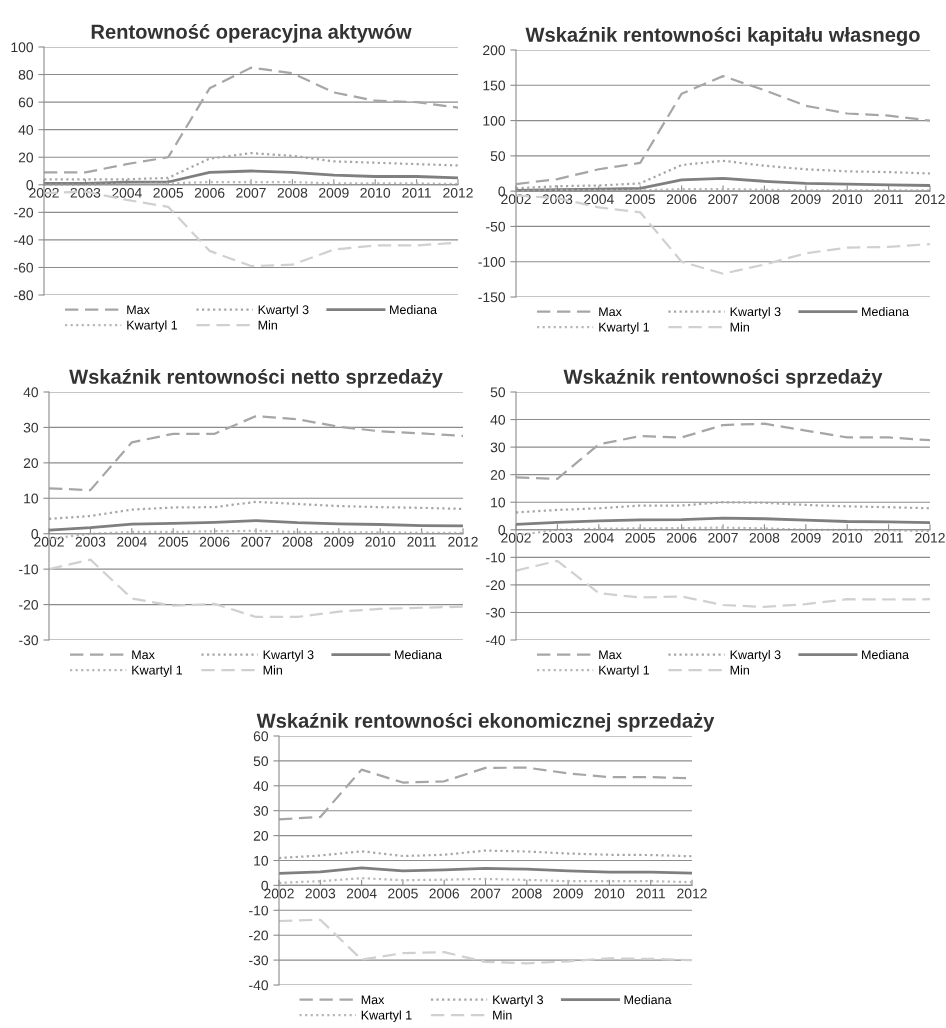 The width and height of the screenshot is (946, 1028). What do you see at coordinates (723, 378) in the screenshot?
I see `chart-title: Wskaźnik rentowności sprzedaży` at bounding box center [723, 378].